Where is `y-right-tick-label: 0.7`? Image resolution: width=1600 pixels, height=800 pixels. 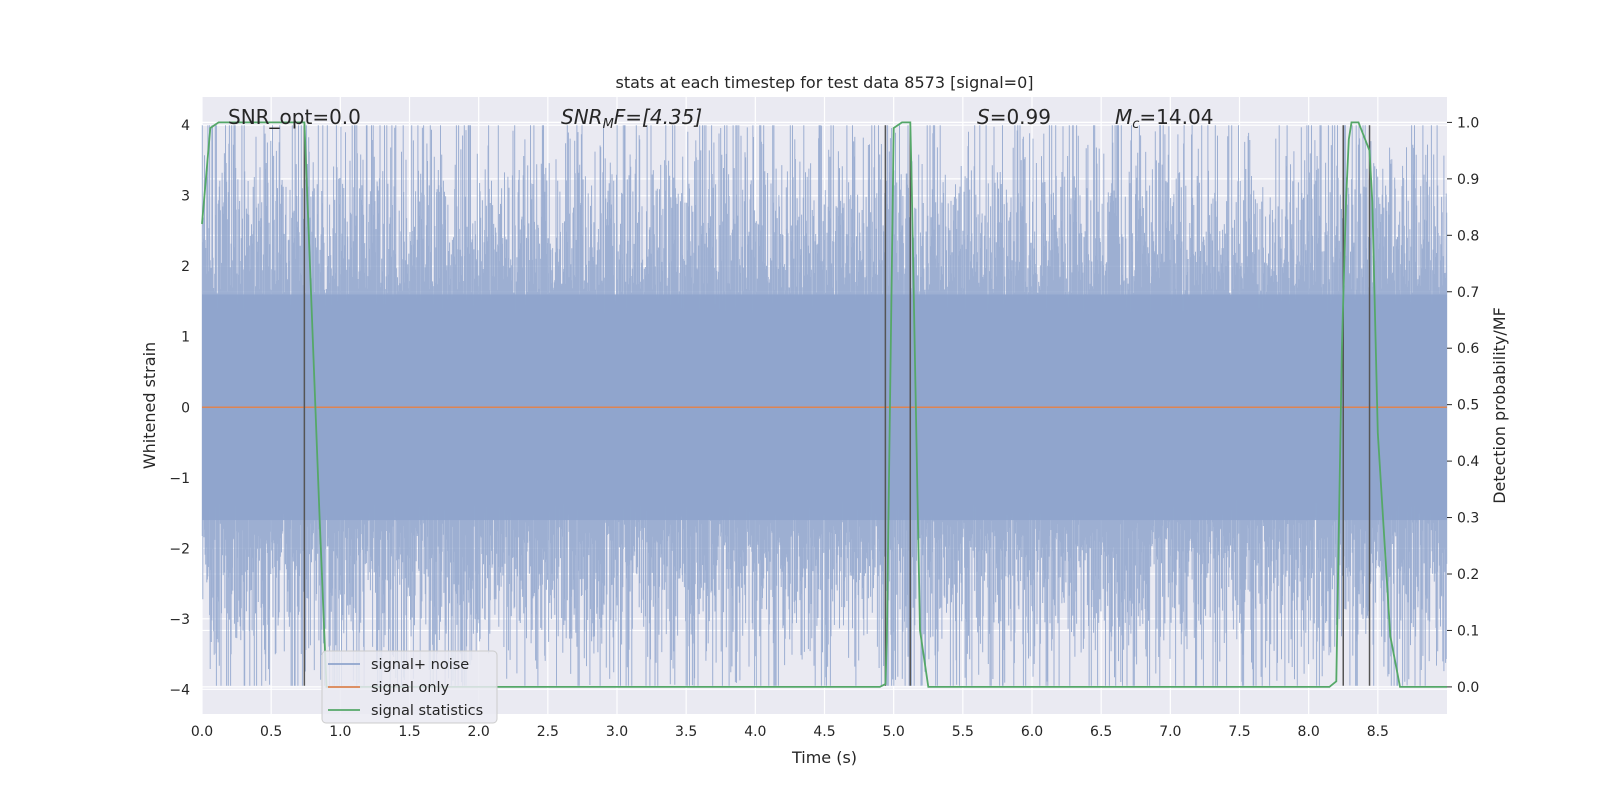
y-right-tick-label: 0.7 is located at coordinates (1468, 293).